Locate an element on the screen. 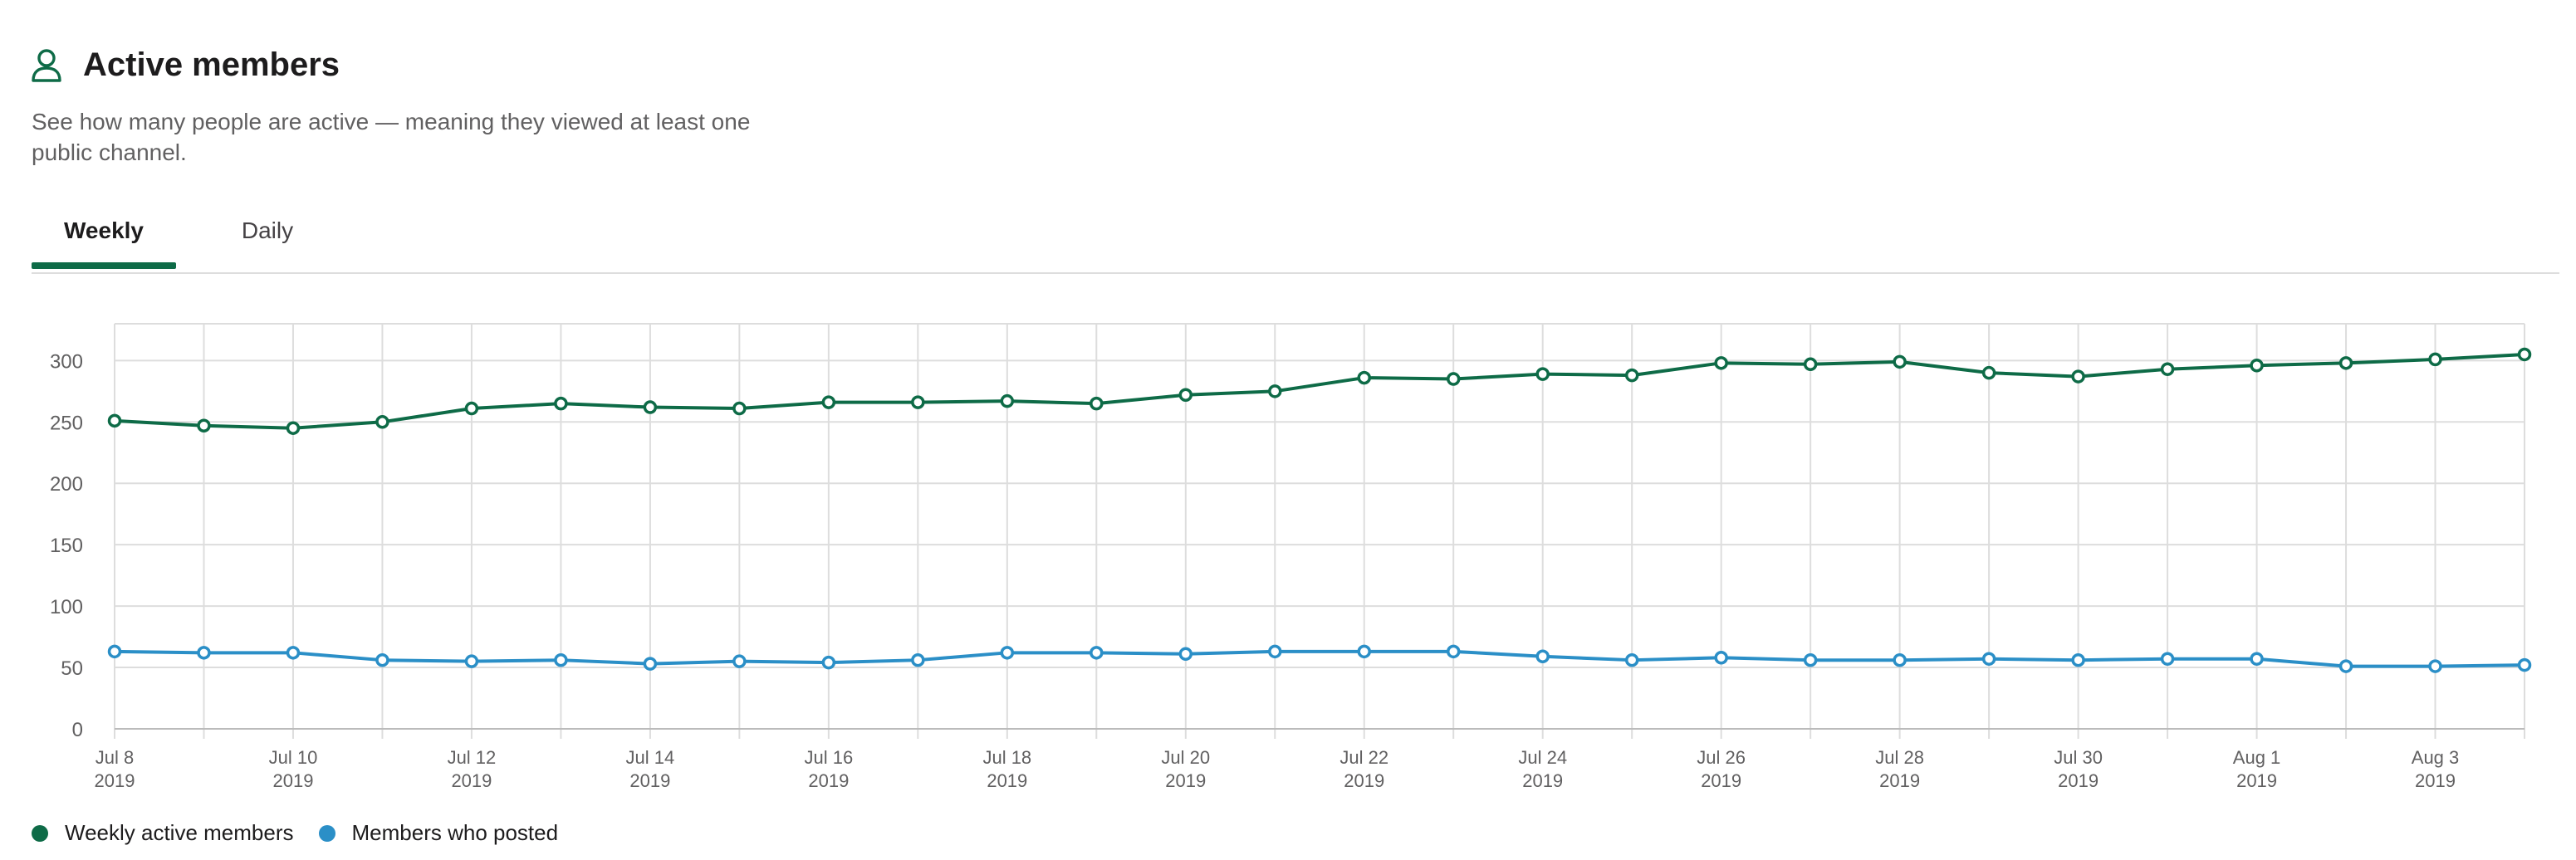 The width and height of the screenshot is (2576, 860). y-tick-label: 150 is located at coordinates (67, 546).